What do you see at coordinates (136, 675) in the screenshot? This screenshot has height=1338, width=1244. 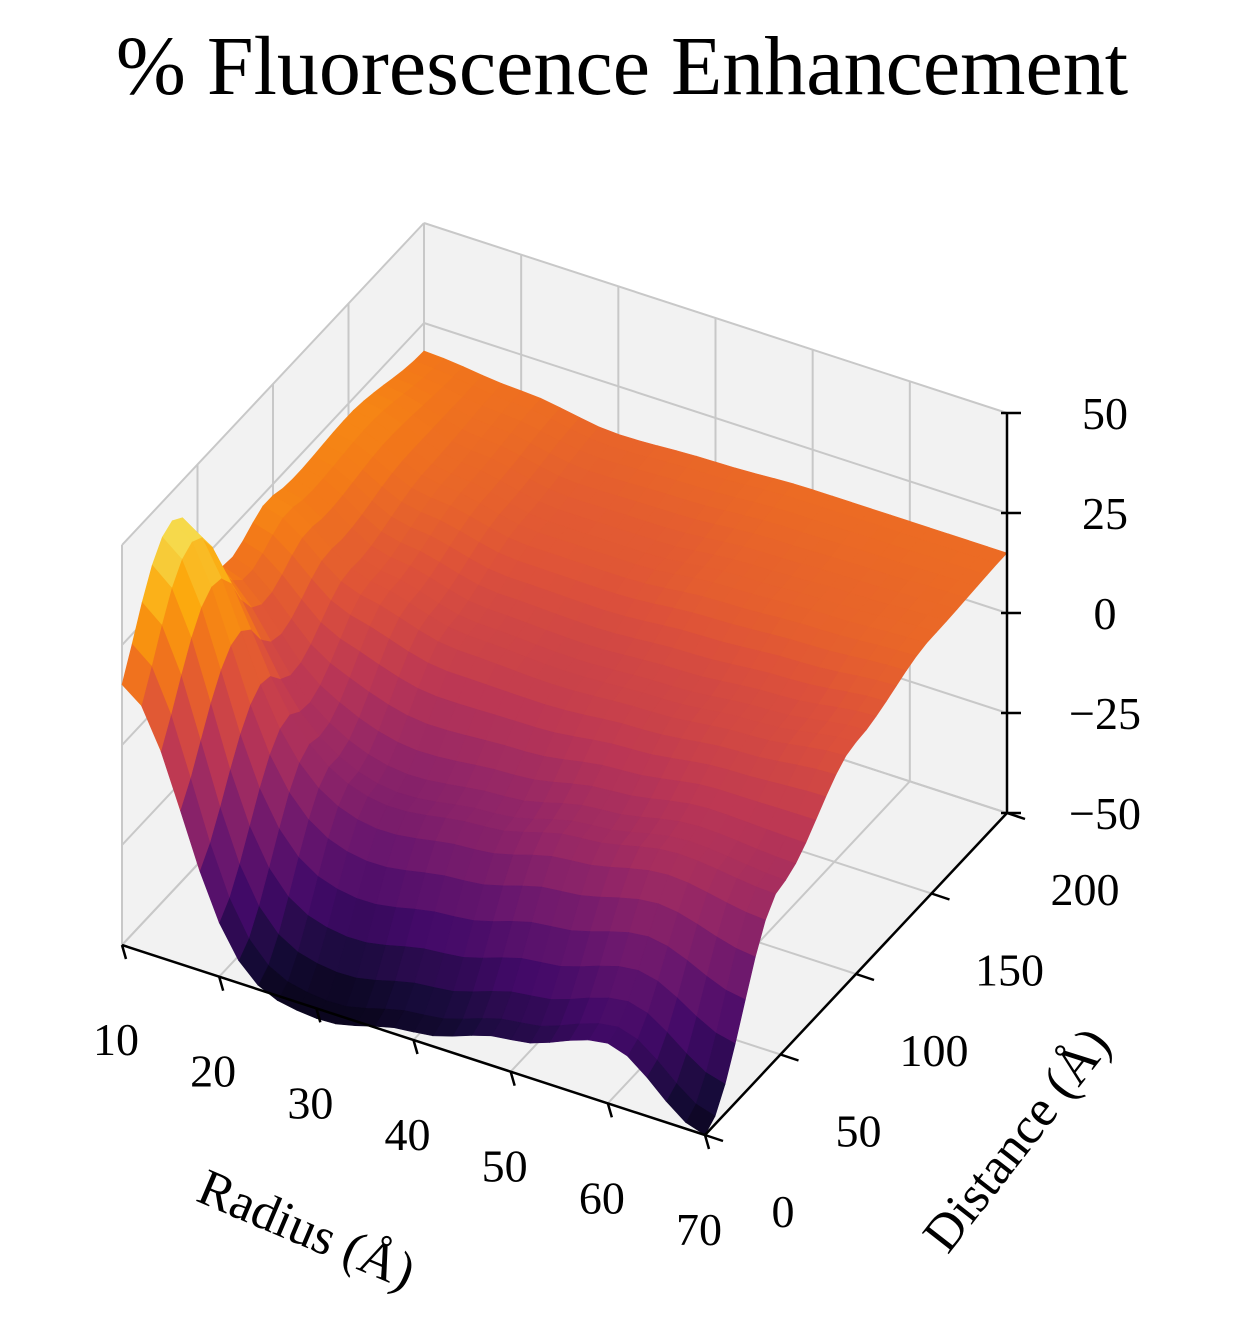 I see `surface-patch` at bounding box center [136, 675].